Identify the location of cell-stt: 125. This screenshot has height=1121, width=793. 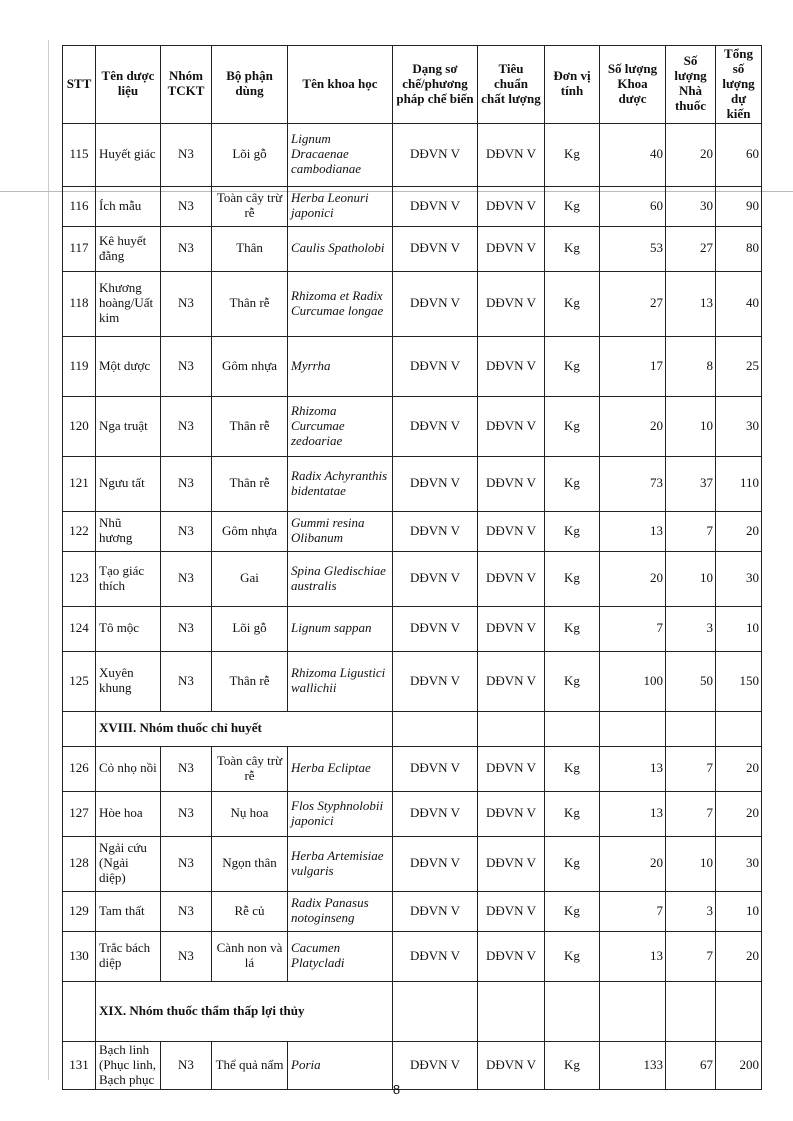
(79, 681).